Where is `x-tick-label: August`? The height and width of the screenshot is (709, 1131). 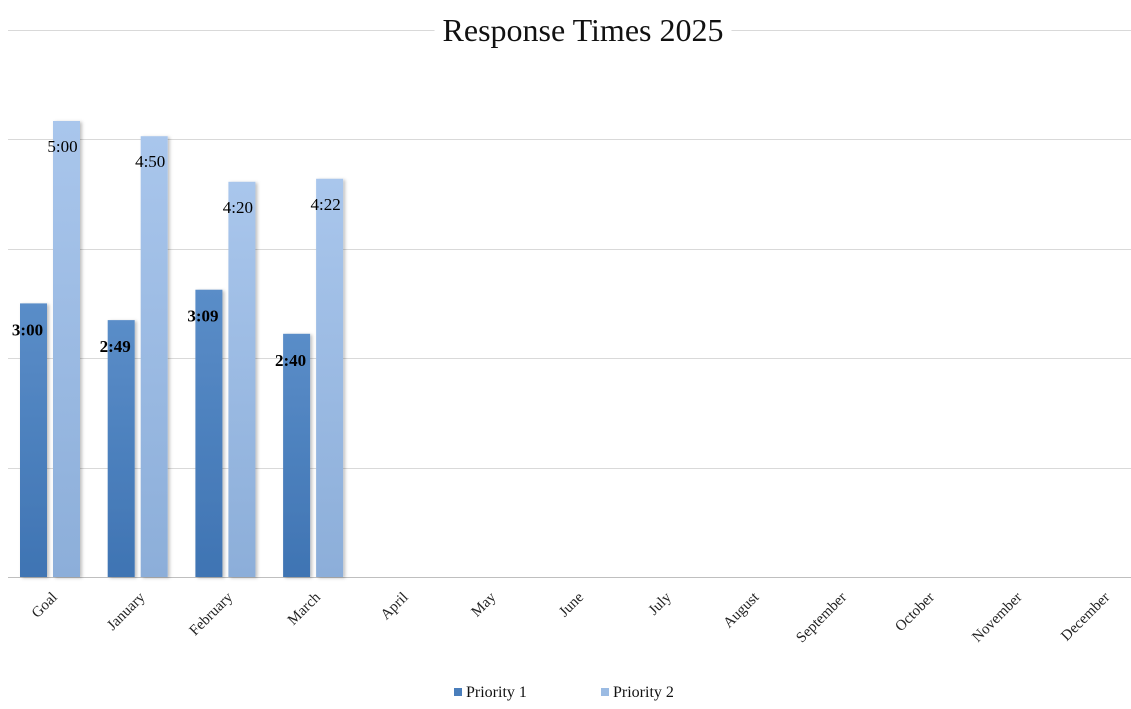 x-tick-label: August is located at coordinates (741, 610).